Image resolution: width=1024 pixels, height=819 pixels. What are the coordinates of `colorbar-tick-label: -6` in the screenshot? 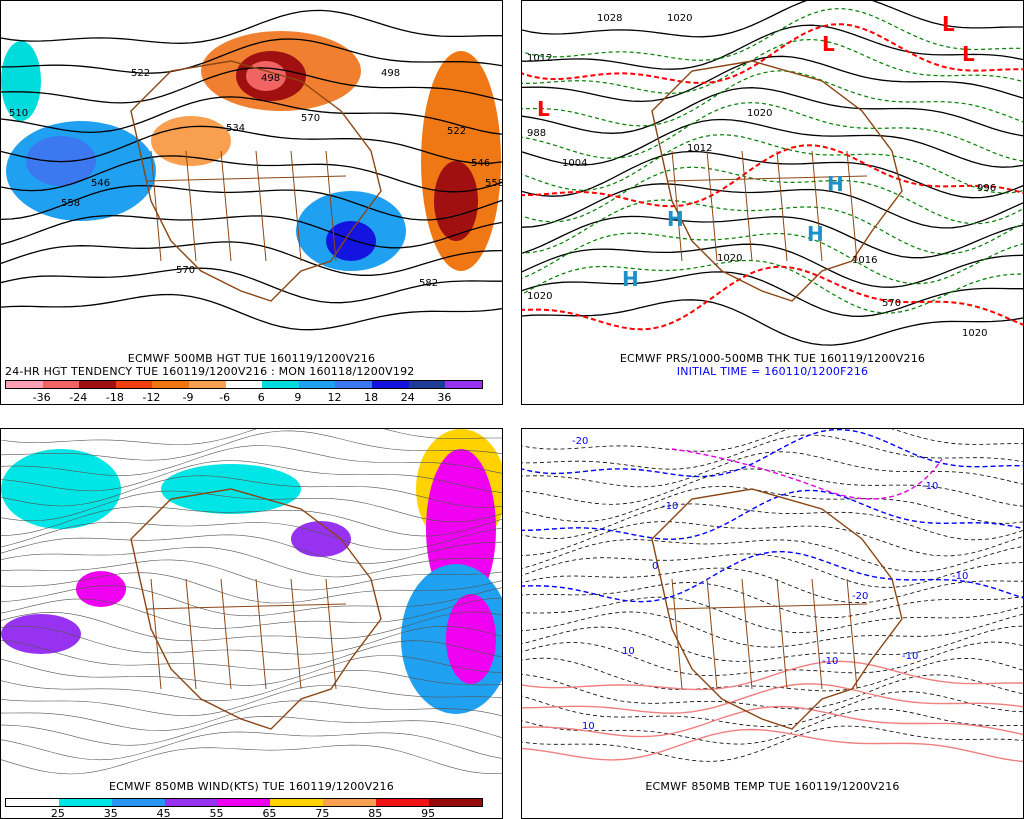 It's located at (225, 397).